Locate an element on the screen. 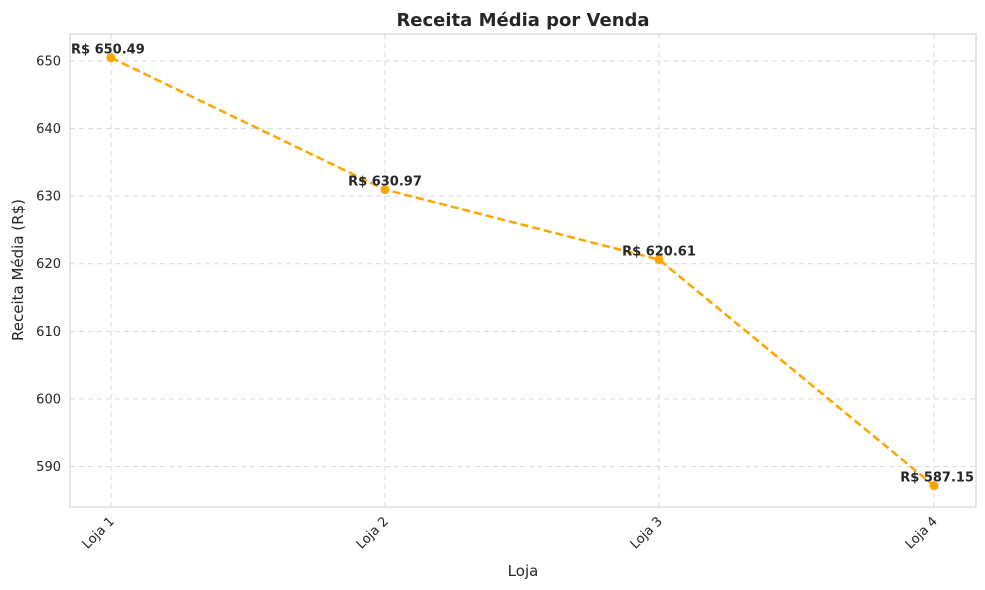  y-axis-label: Receita Média (R$) is located at coordinates (18, 270).